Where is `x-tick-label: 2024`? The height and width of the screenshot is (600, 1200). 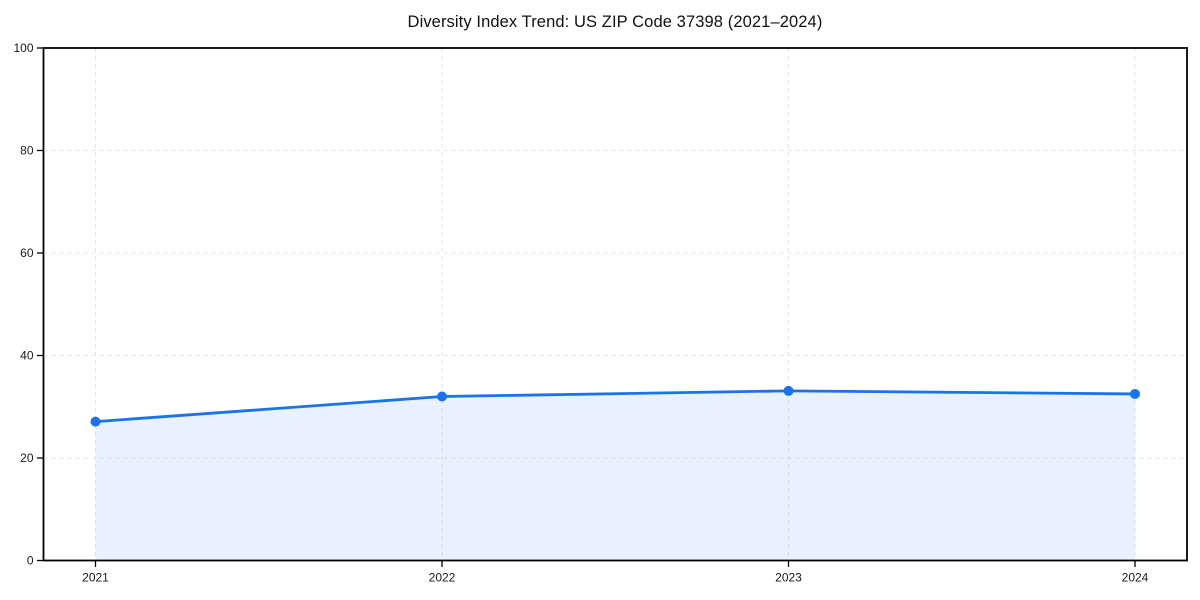 x-tick-label: 2024 is located at coordinates (1135, 578).